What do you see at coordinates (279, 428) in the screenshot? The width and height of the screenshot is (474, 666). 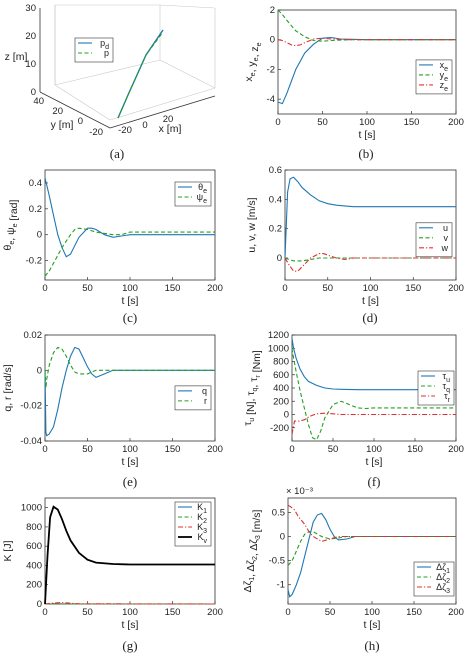 I see `y-tick-label: -200` at bounding box center [279, 428].